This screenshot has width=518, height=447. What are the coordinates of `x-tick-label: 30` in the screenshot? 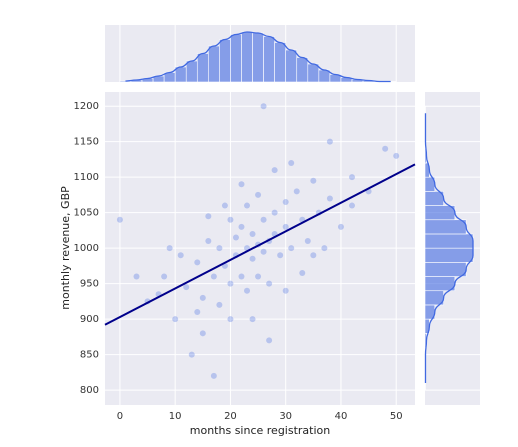 It's located at (285, 416).